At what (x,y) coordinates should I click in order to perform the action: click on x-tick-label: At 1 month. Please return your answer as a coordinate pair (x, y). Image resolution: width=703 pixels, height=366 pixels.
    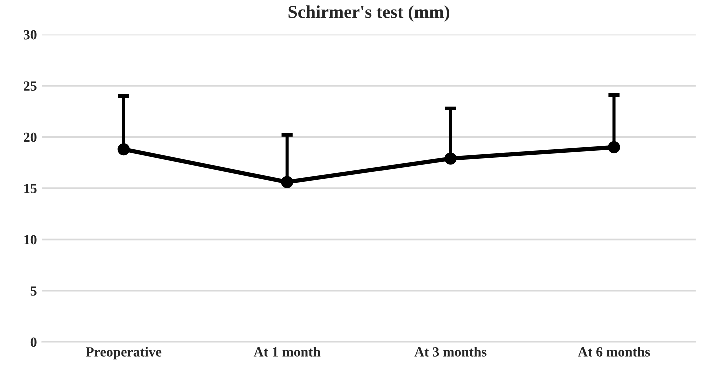
    Looking at the image, I should click on (287, 352).